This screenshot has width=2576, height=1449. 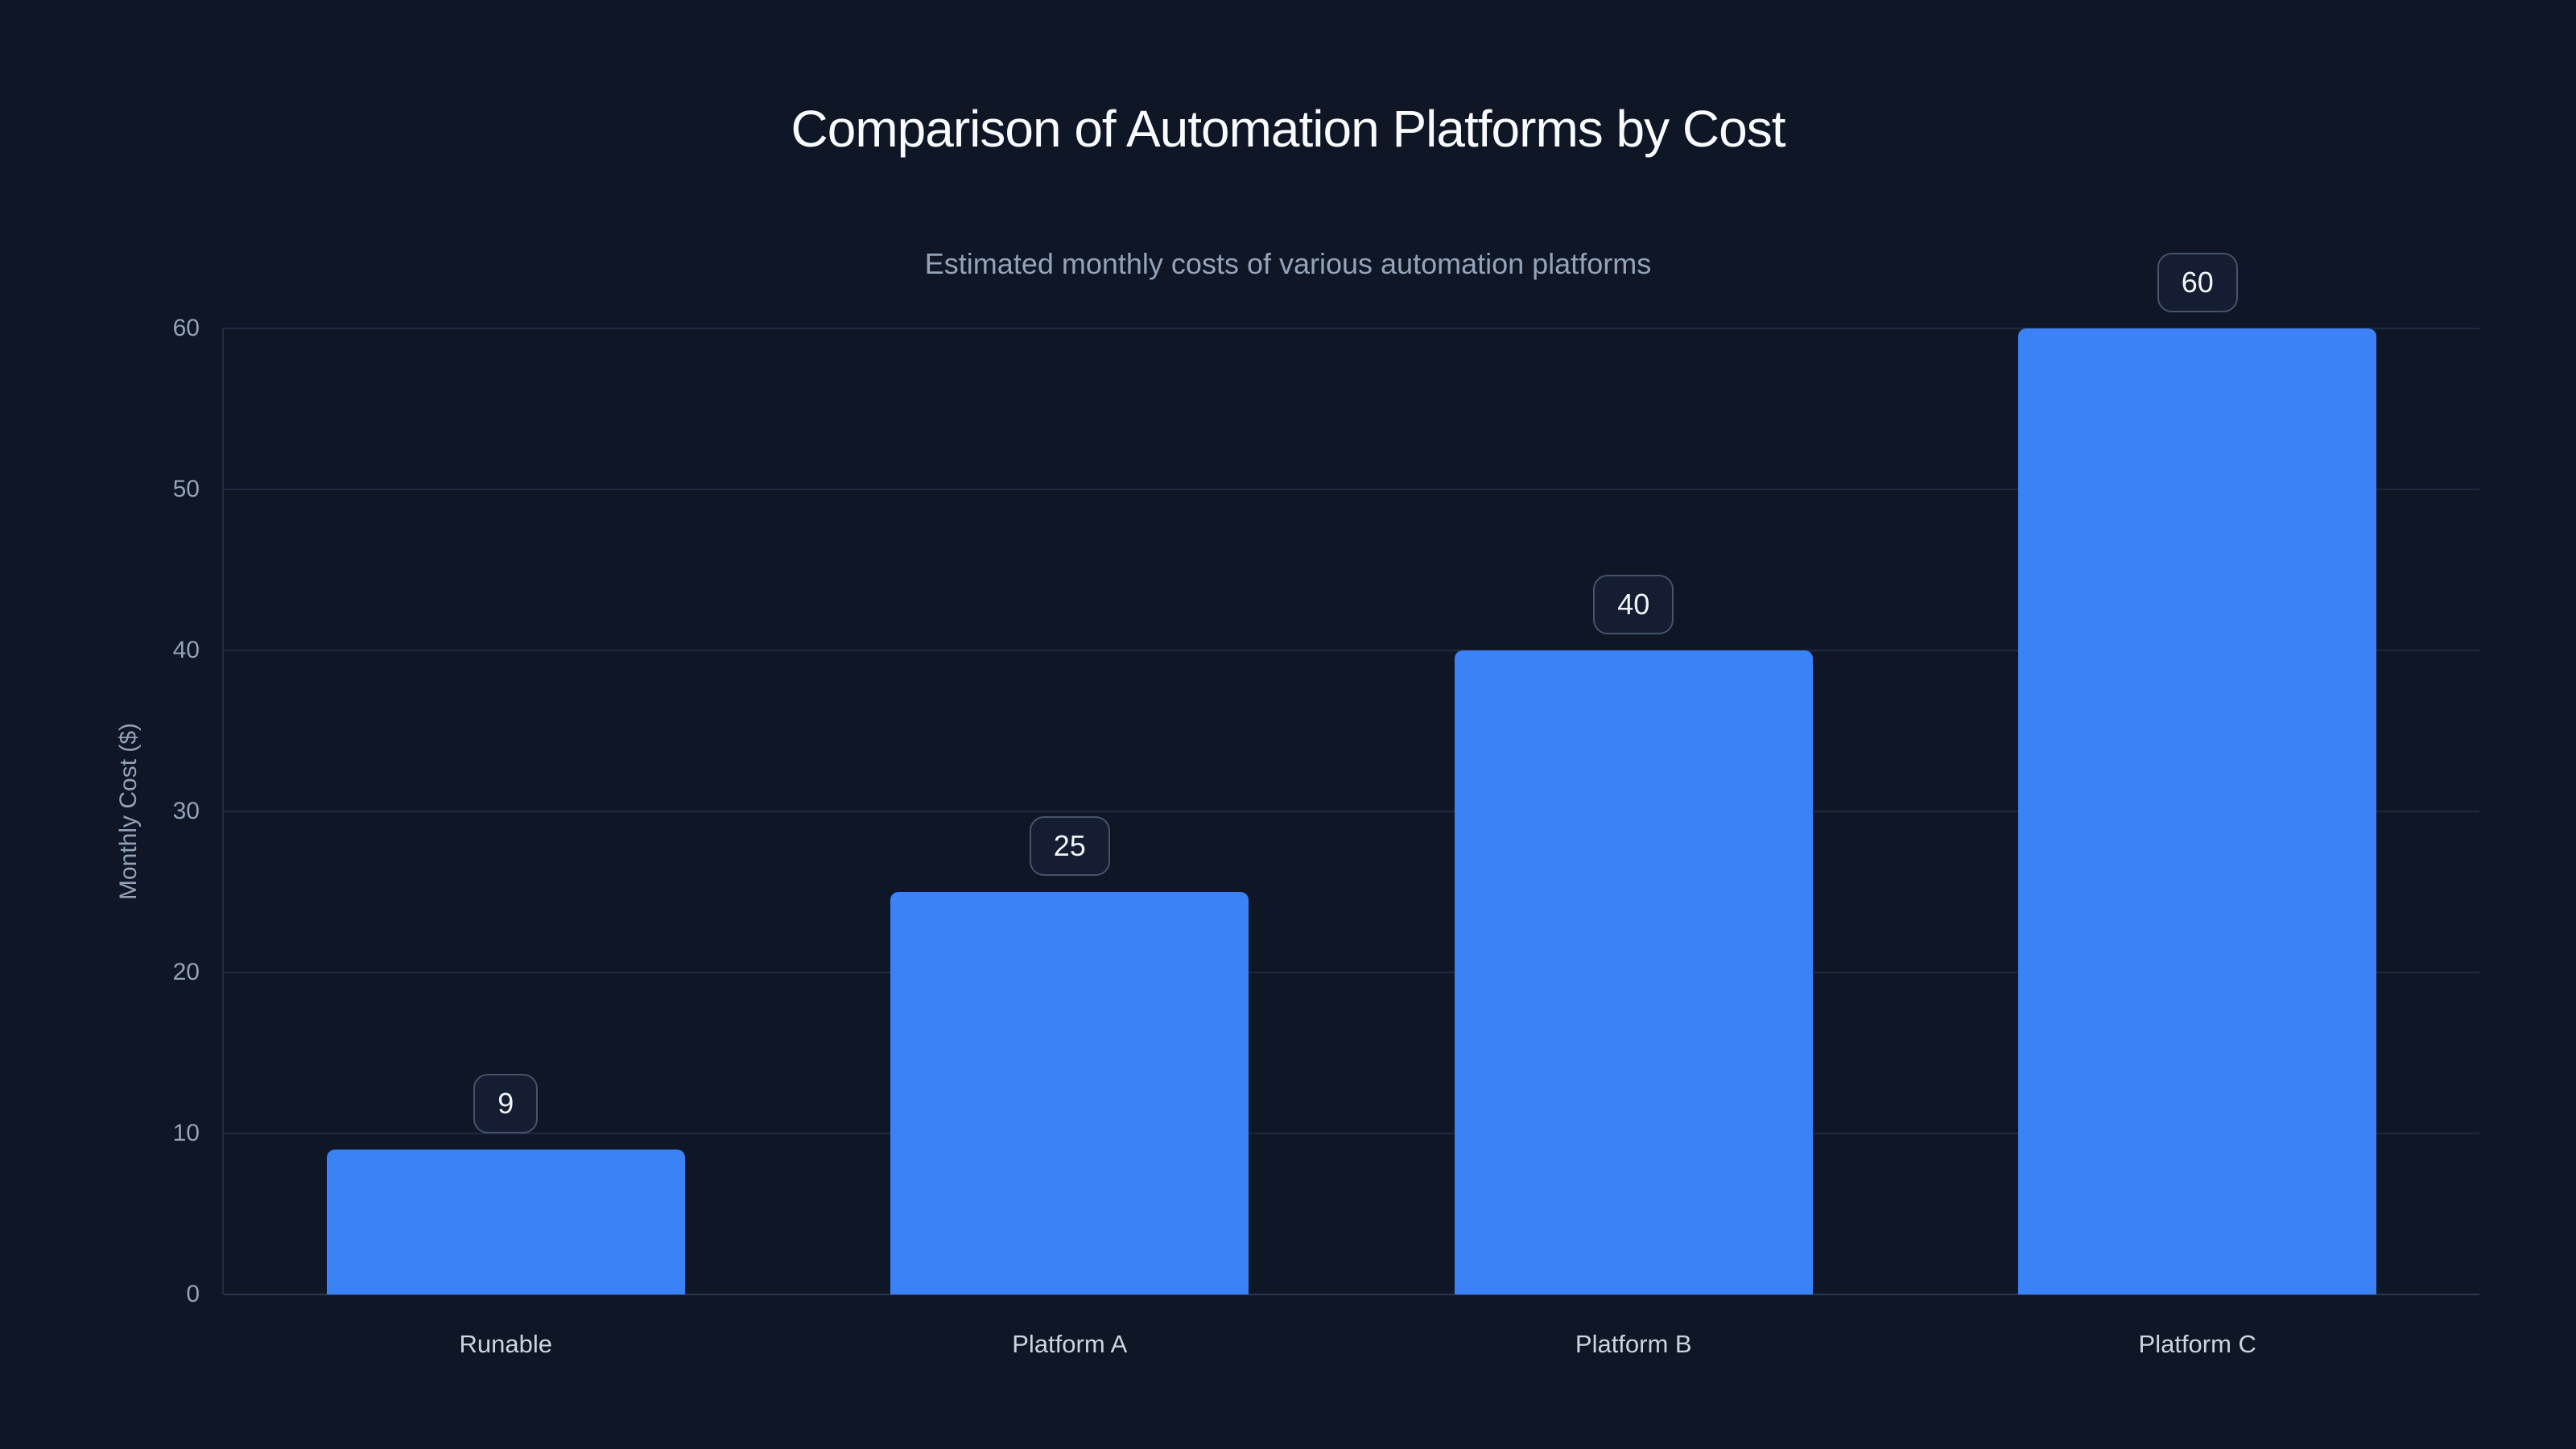 I want to click on y-tick-label-60: 60, so click(x=186, y=328).